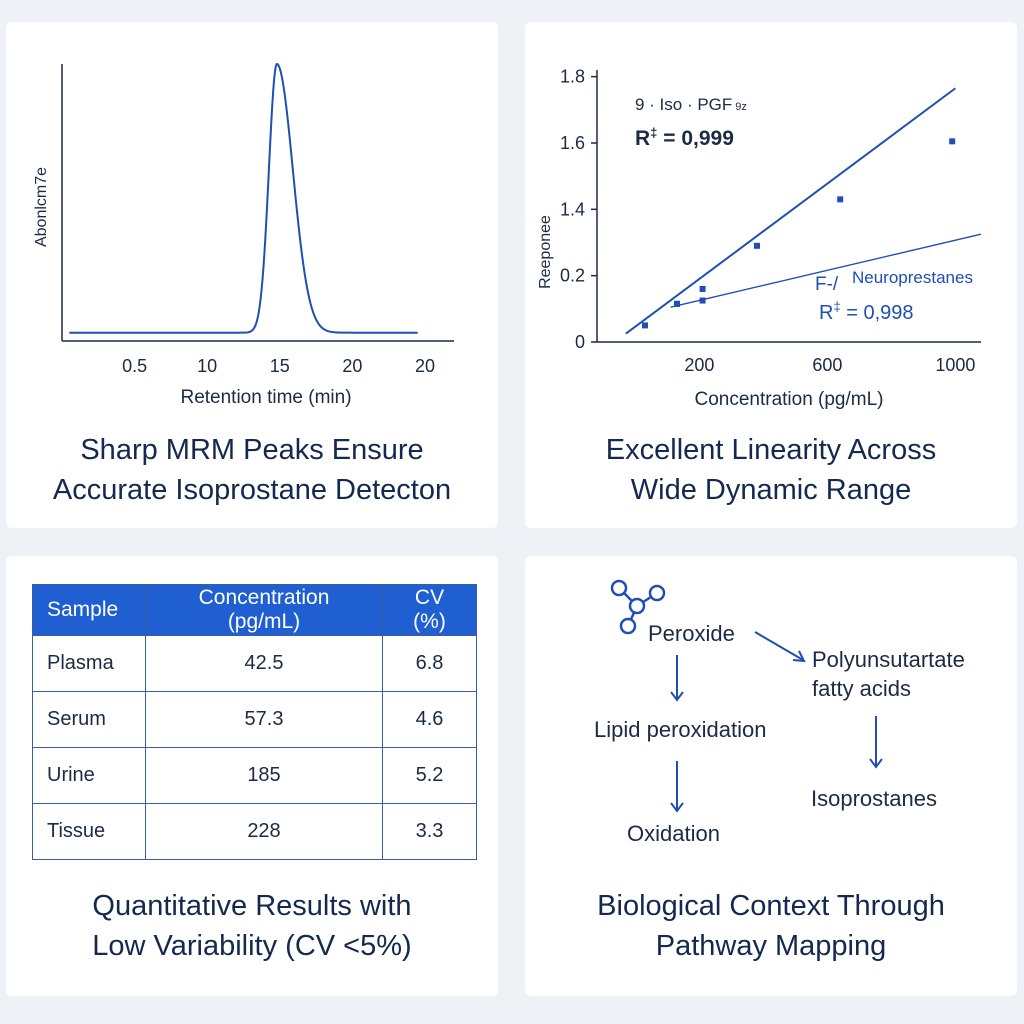 This screenshot has height=1024, width=1024. What do you see at coordinates (89, 663) in the screenshot?
I see `cell-sample: Plasma` at bounding box center [89, 663].